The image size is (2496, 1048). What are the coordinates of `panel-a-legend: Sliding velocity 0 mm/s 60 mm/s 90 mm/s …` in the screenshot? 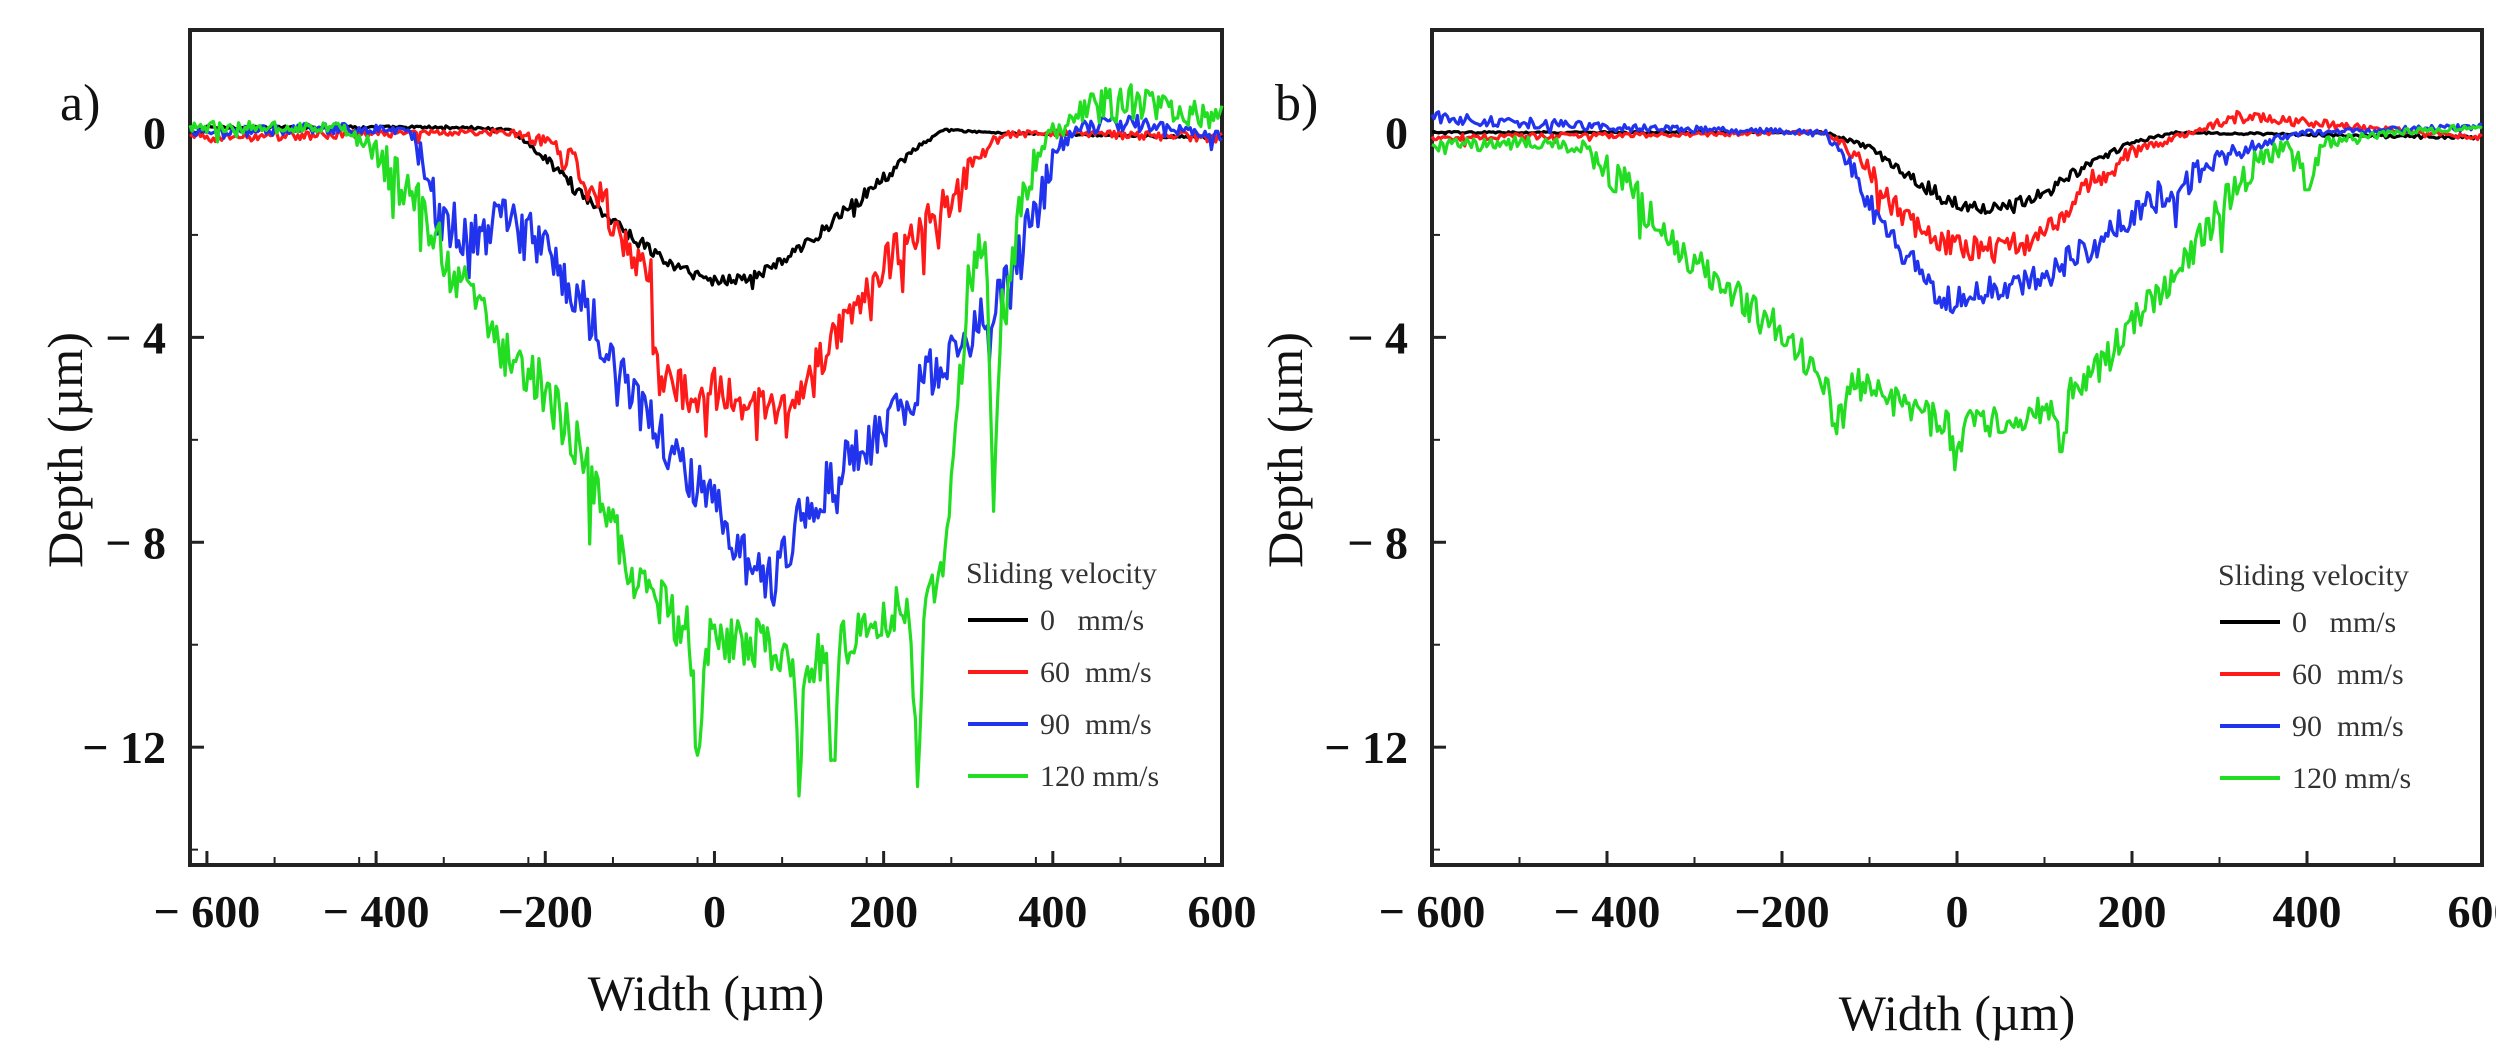 It's located at (1062, 675).